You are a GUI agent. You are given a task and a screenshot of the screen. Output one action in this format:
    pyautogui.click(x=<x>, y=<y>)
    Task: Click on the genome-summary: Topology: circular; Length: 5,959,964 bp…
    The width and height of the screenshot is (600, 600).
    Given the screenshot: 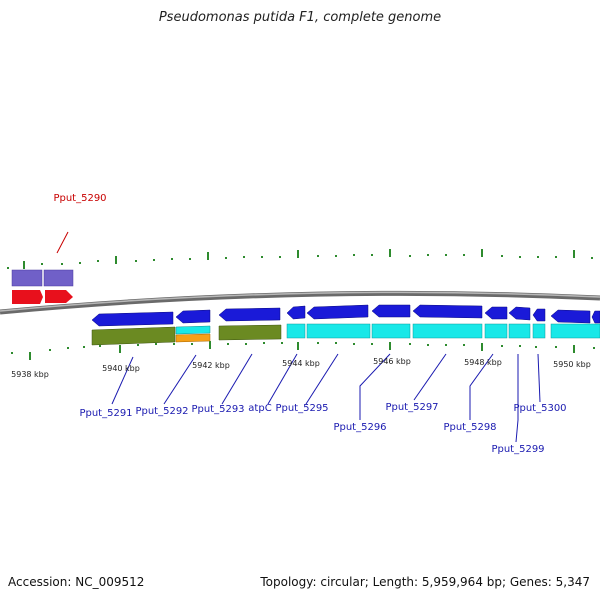 What is the action you would take?
    pyautogui.click(x=425, y=582)
    